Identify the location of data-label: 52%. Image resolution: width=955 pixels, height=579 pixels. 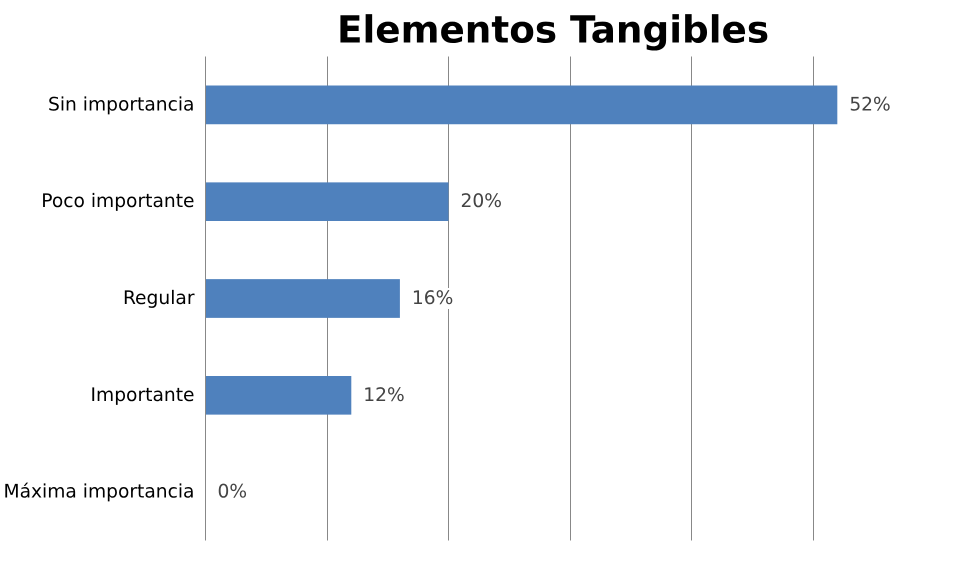
(870, 105).